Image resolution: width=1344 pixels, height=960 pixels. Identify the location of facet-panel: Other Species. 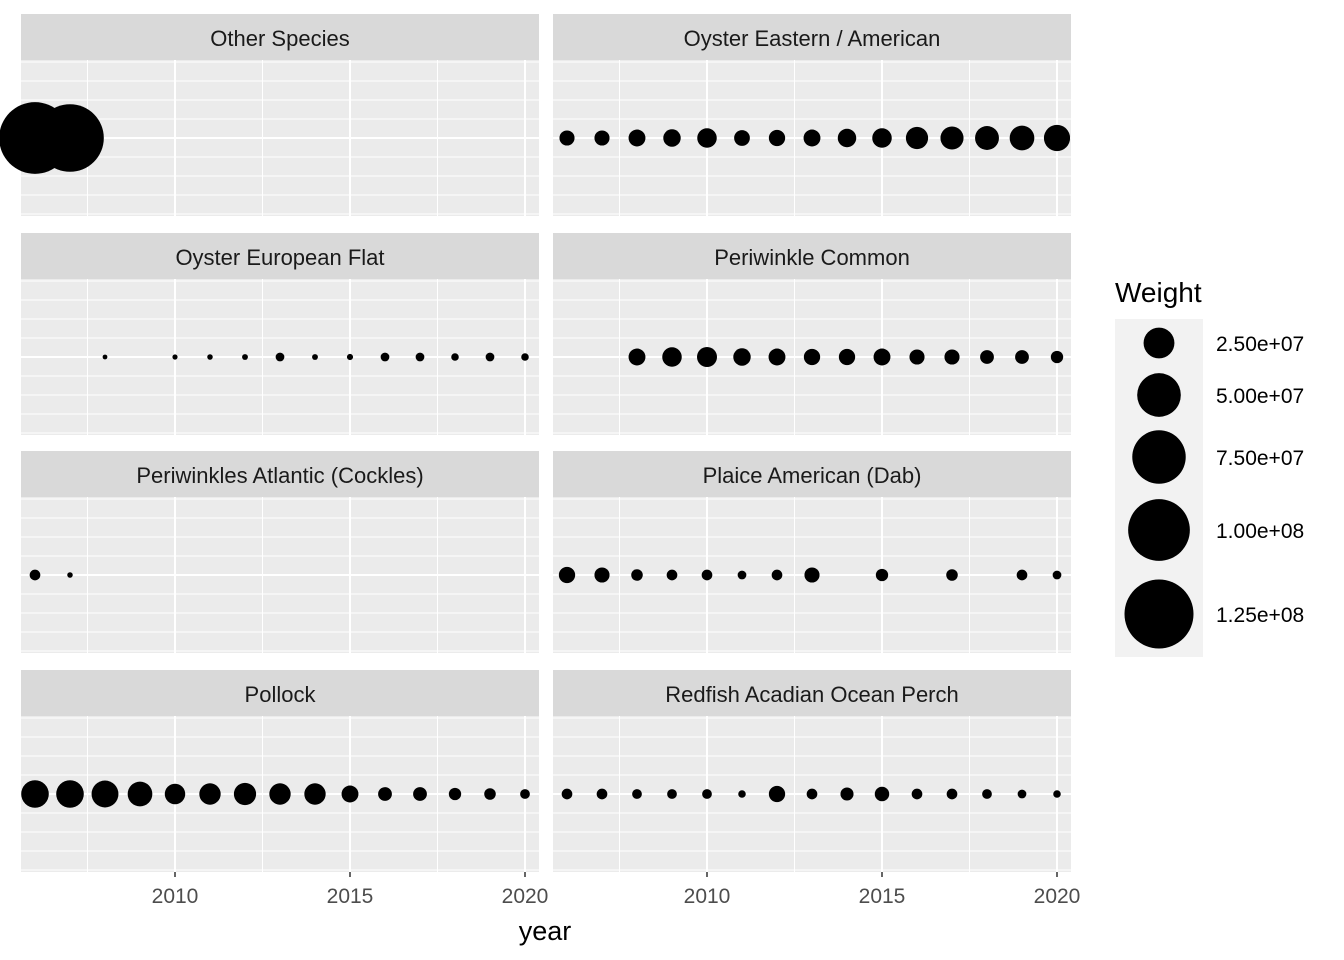
(269, 115).